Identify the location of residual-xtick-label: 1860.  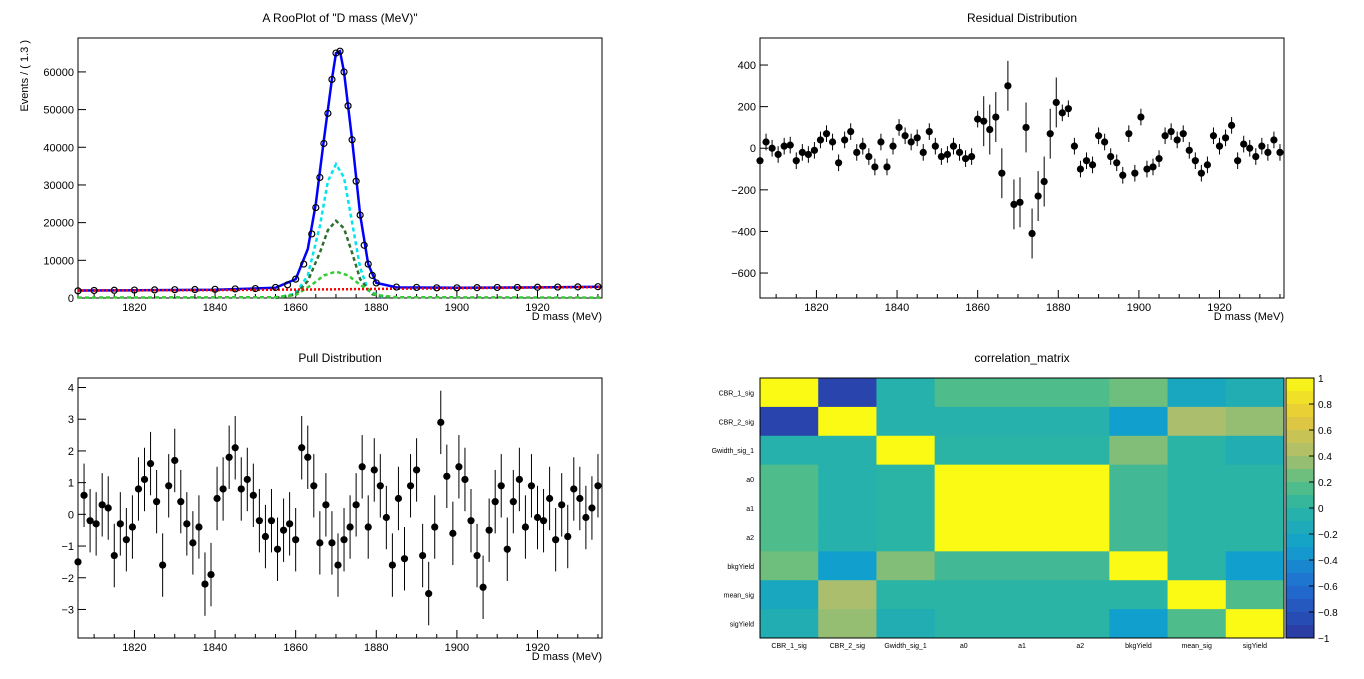
(977, 308).